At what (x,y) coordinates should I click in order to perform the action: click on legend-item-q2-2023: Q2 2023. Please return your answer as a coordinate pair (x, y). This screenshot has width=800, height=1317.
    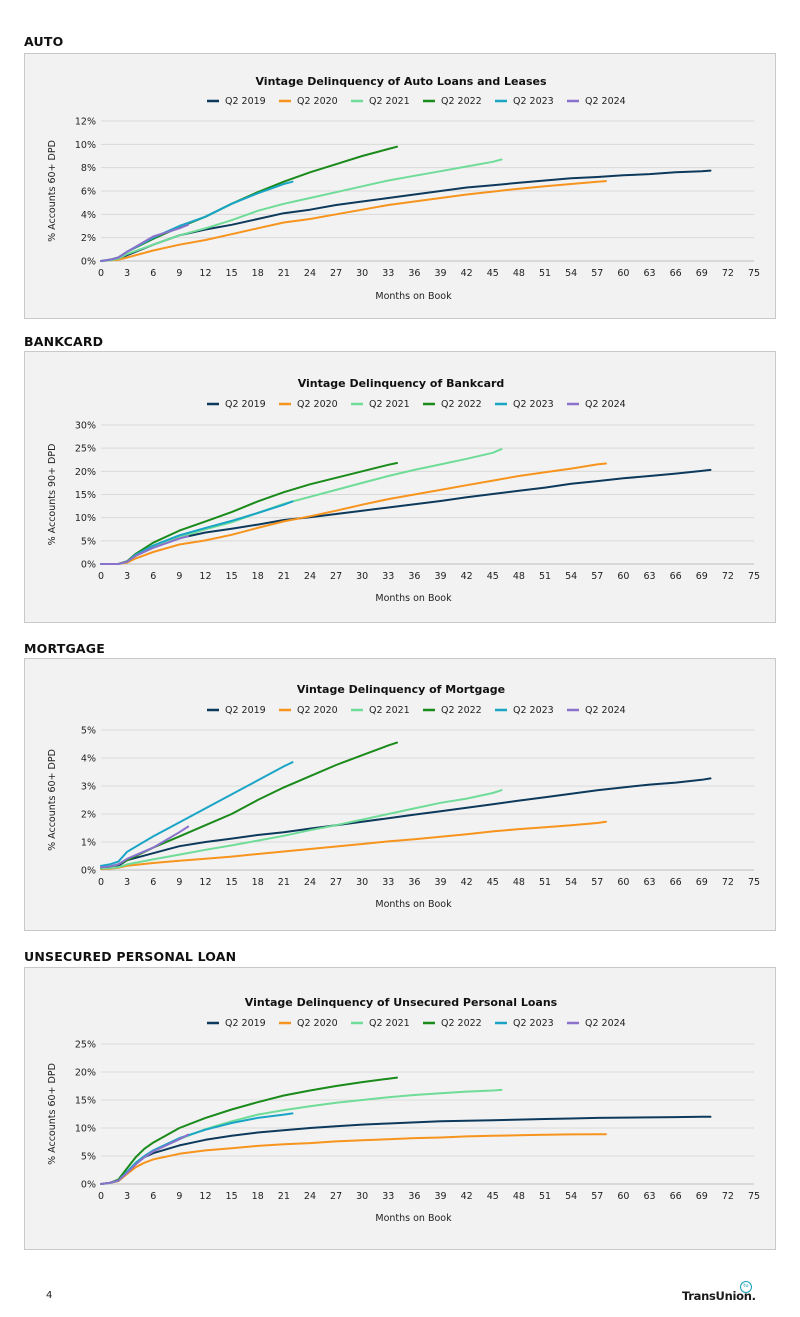
    Looking at the image, I should click on (524, 1023).